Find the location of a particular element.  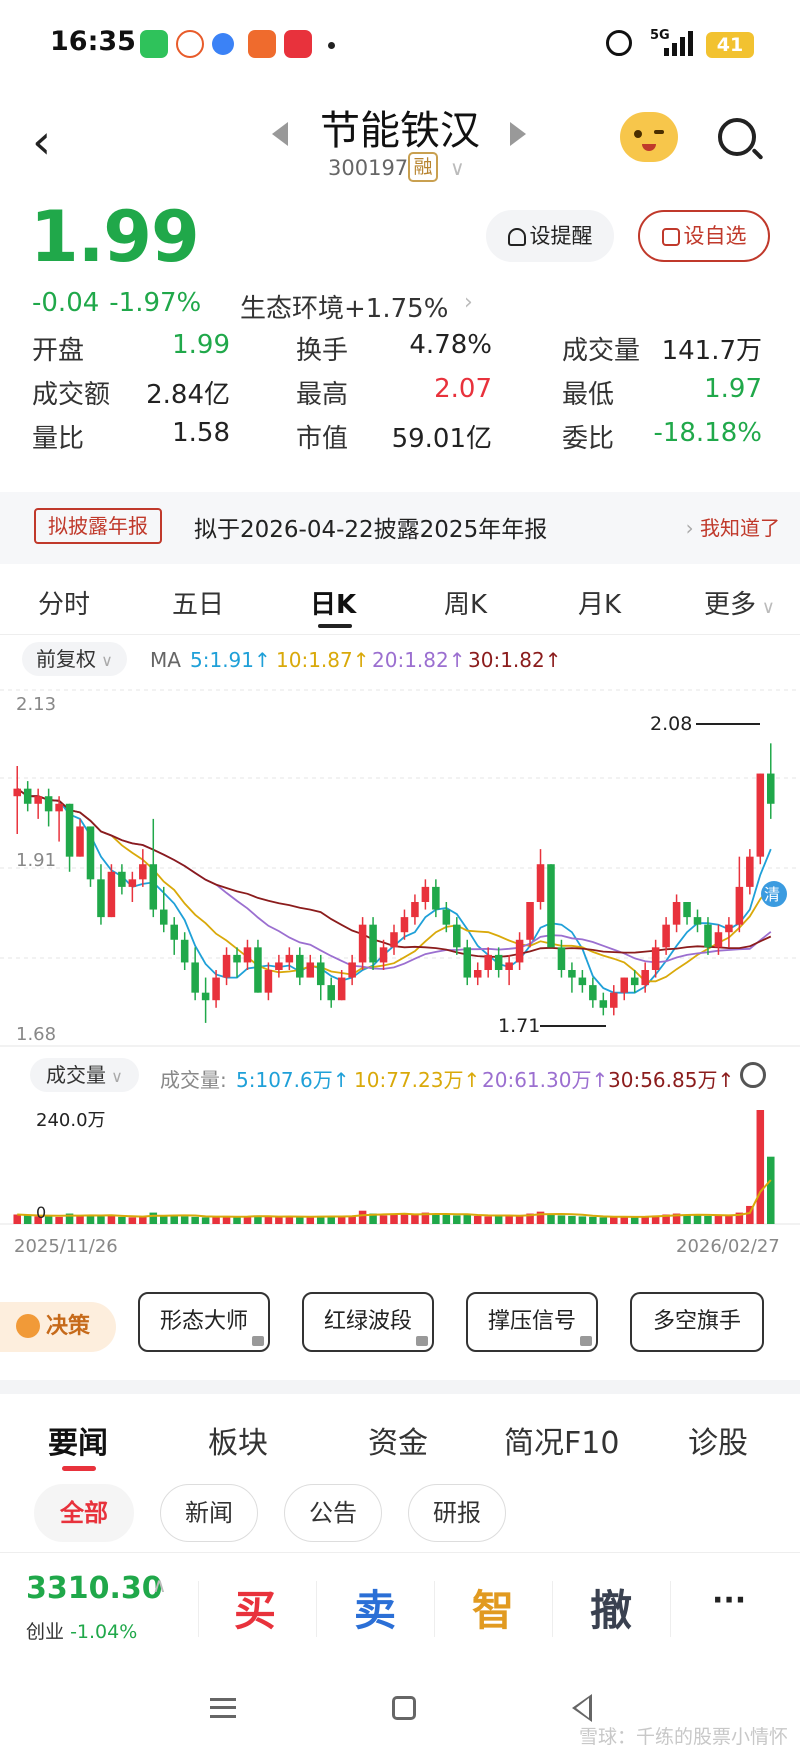

indicator-selector: 成交量 ∨ is located at coordinates (84, 1075).